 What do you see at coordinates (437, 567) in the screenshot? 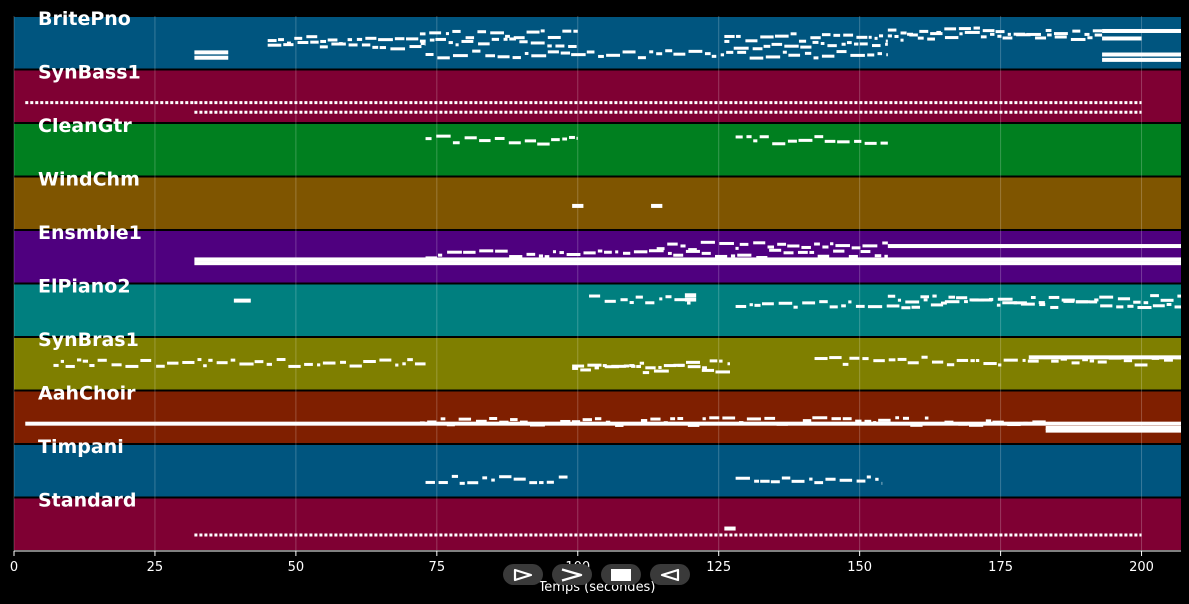
I see `x-tick-label: 75` at bounding box center [437, 567].